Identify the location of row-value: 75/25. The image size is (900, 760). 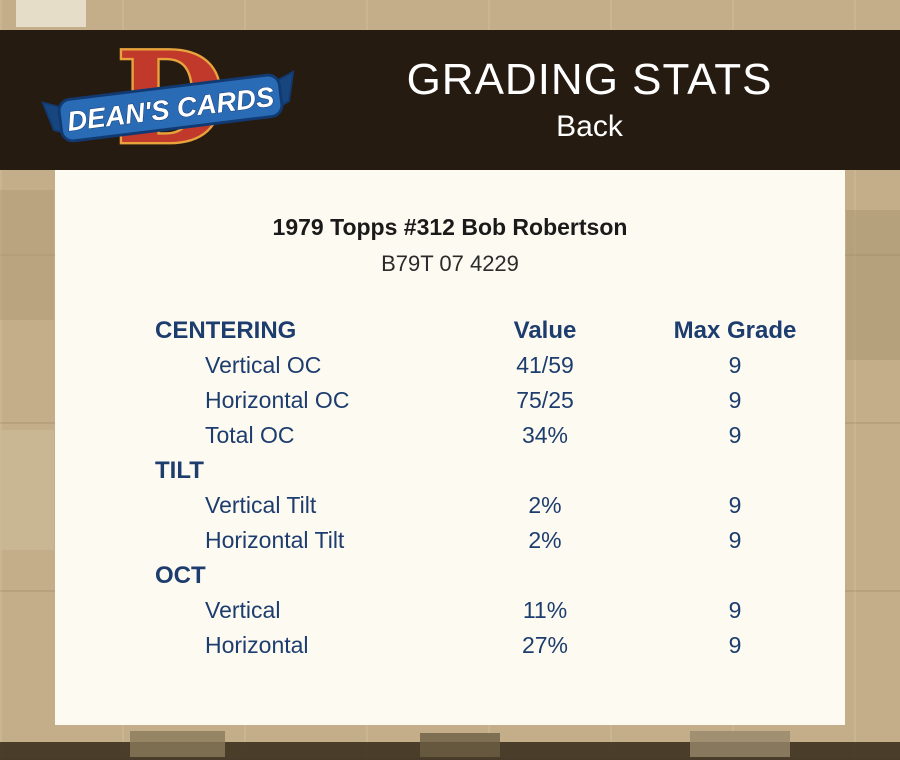
(545, 400).